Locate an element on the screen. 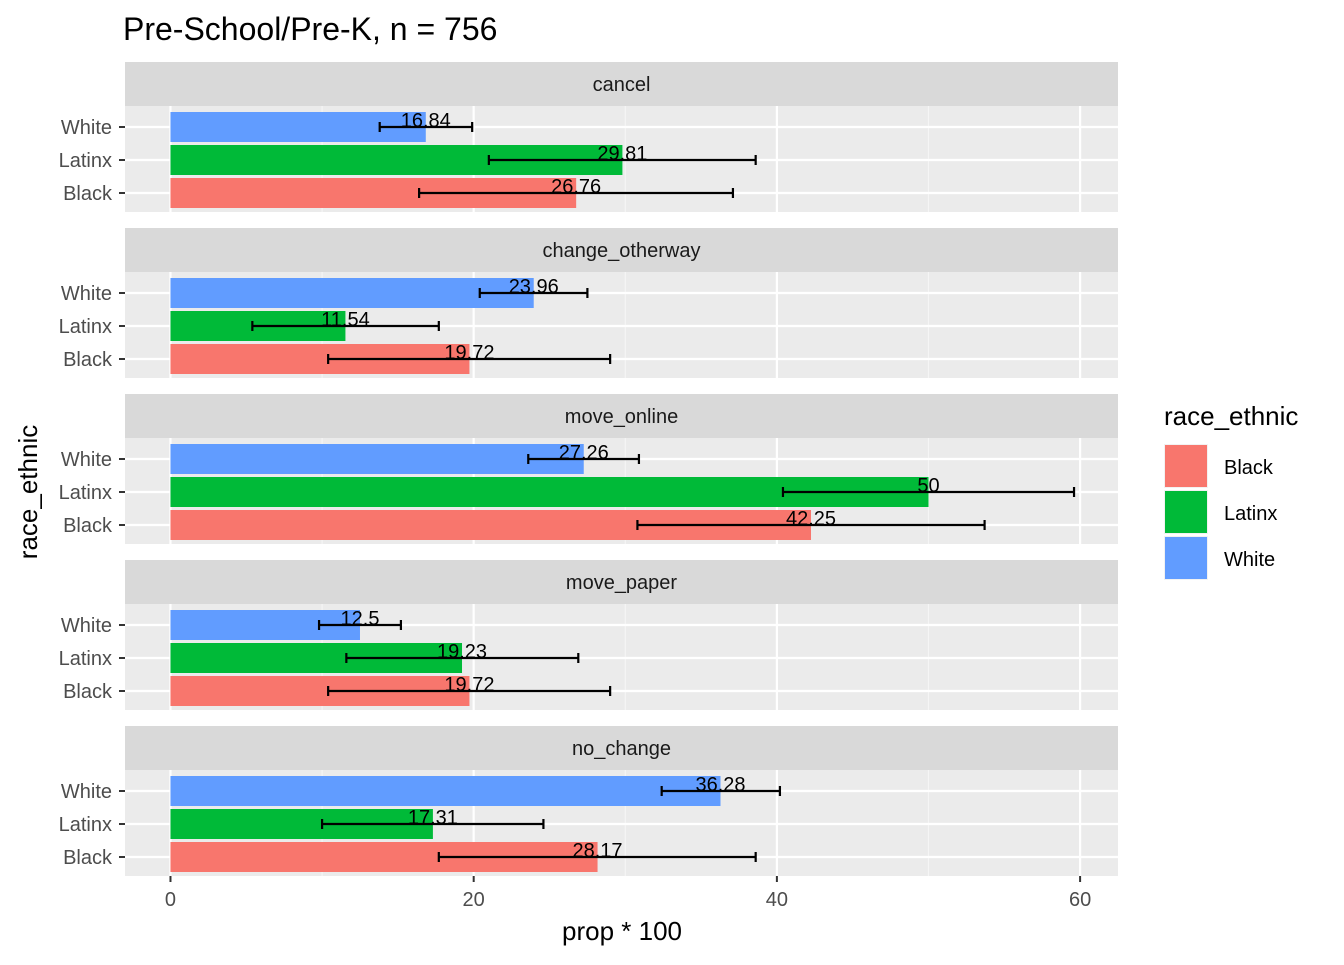 The height and width of the screenshot is (965, 1344). data-label: 27.26 is located at coordinates (584, 453).